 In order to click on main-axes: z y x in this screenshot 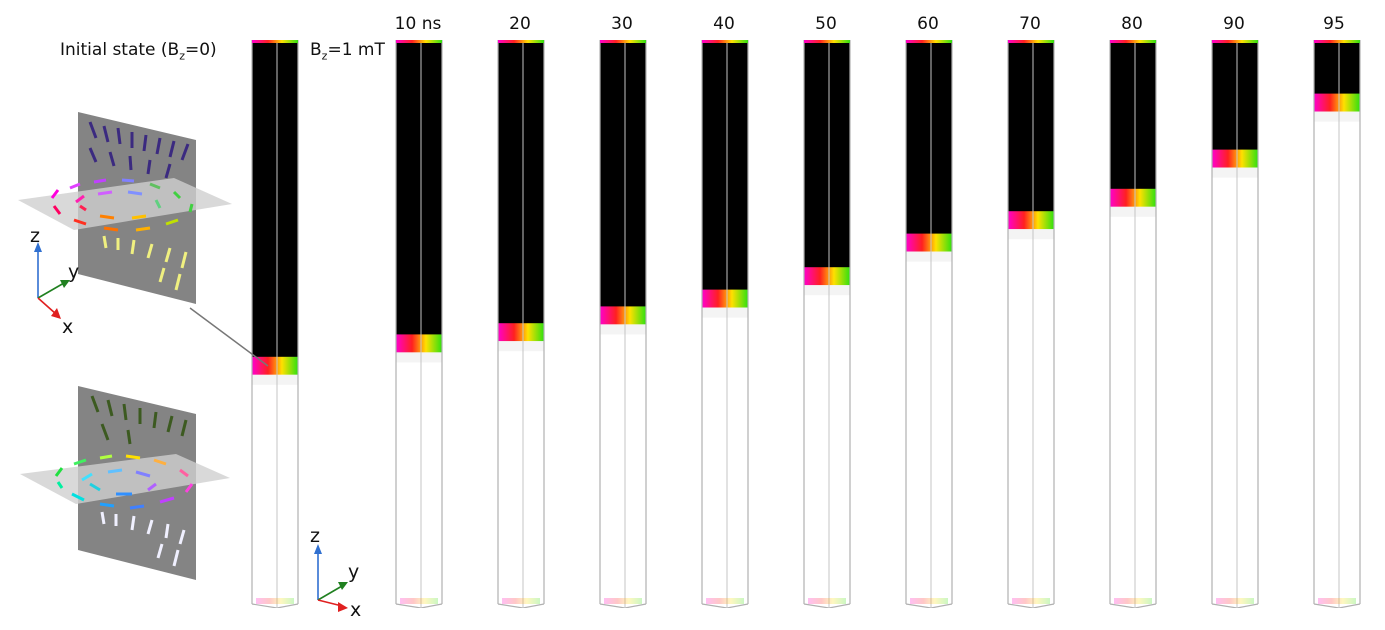, I will do `click(335, 572)`.